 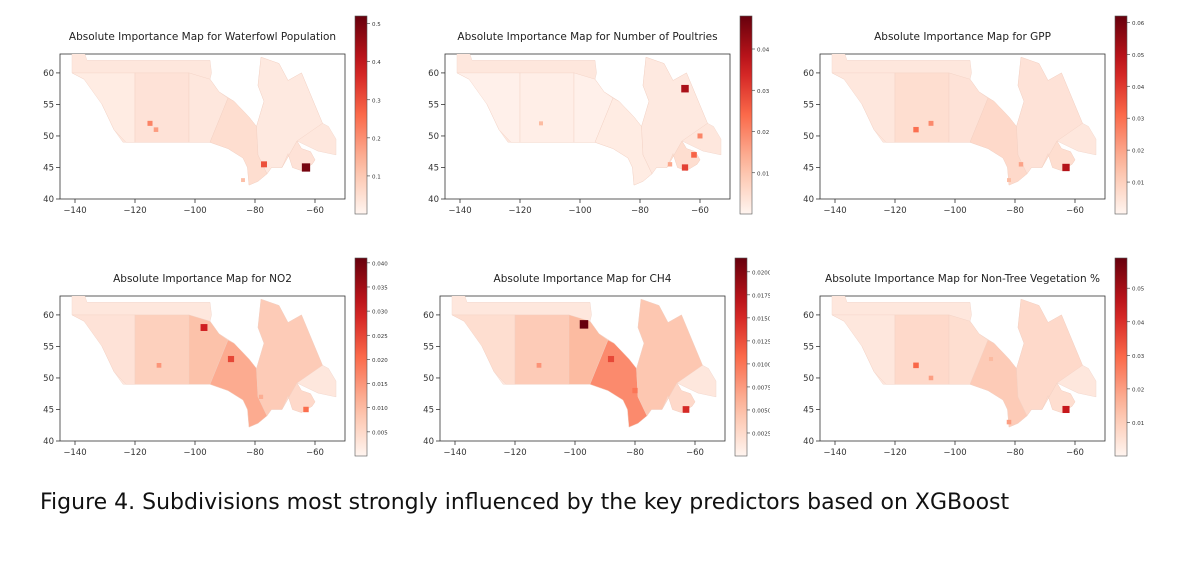 What do you see at coordinates (380, 288) in the screenshot?
I see `colorbar-tick-label: 0.035` at bounding box center [380, 288].